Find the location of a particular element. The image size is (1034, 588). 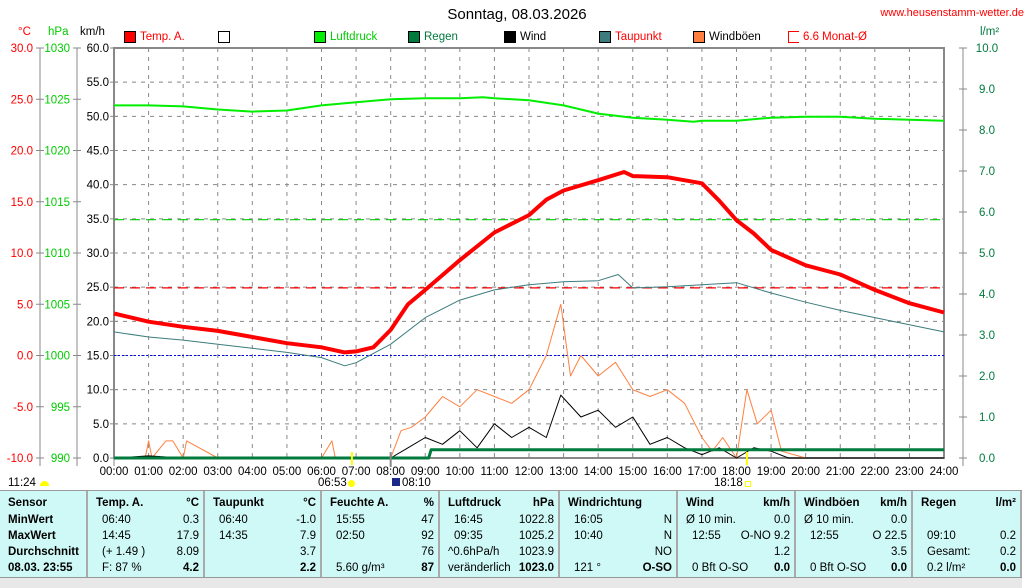

wind-tick-label: 45.0 is located at coordinates (98, 152).